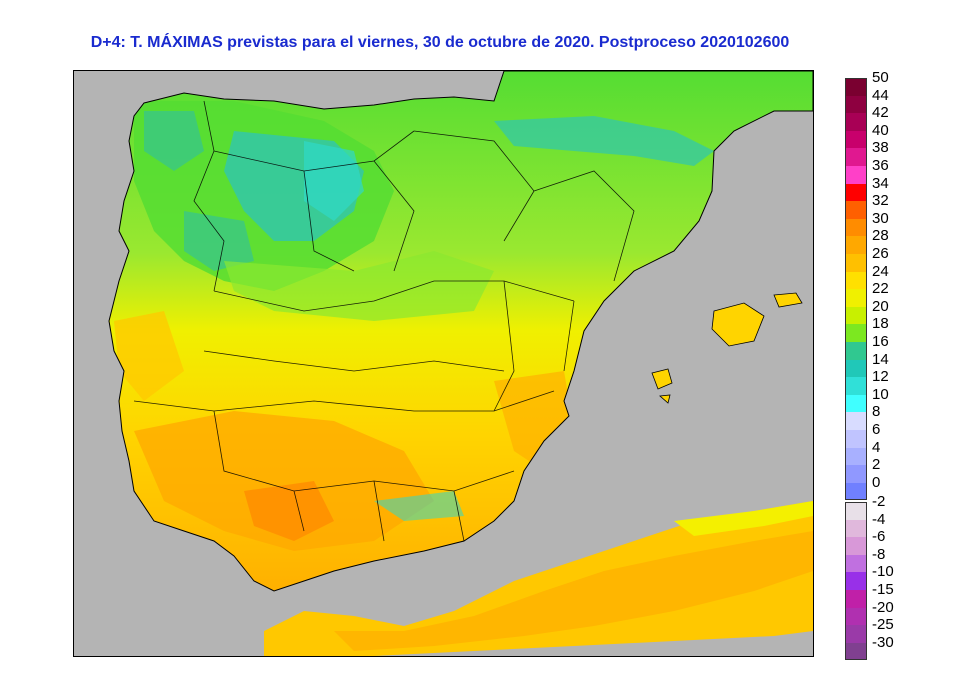 The height and width of the screenshot is (689, 975). Describe the element at coordinates (879, 537) in the screenshot. I see `legend-label: -6` at that location.